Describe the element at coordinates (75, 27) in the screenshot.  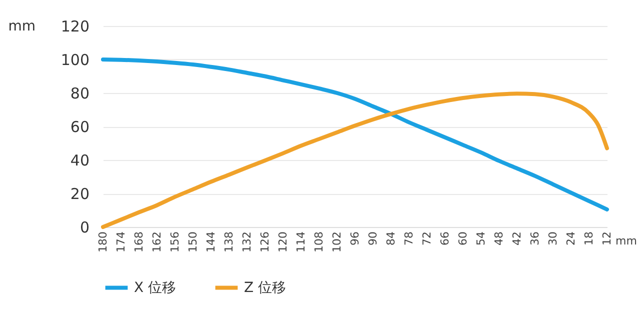
I see `y-tick-label: 120` at that location.